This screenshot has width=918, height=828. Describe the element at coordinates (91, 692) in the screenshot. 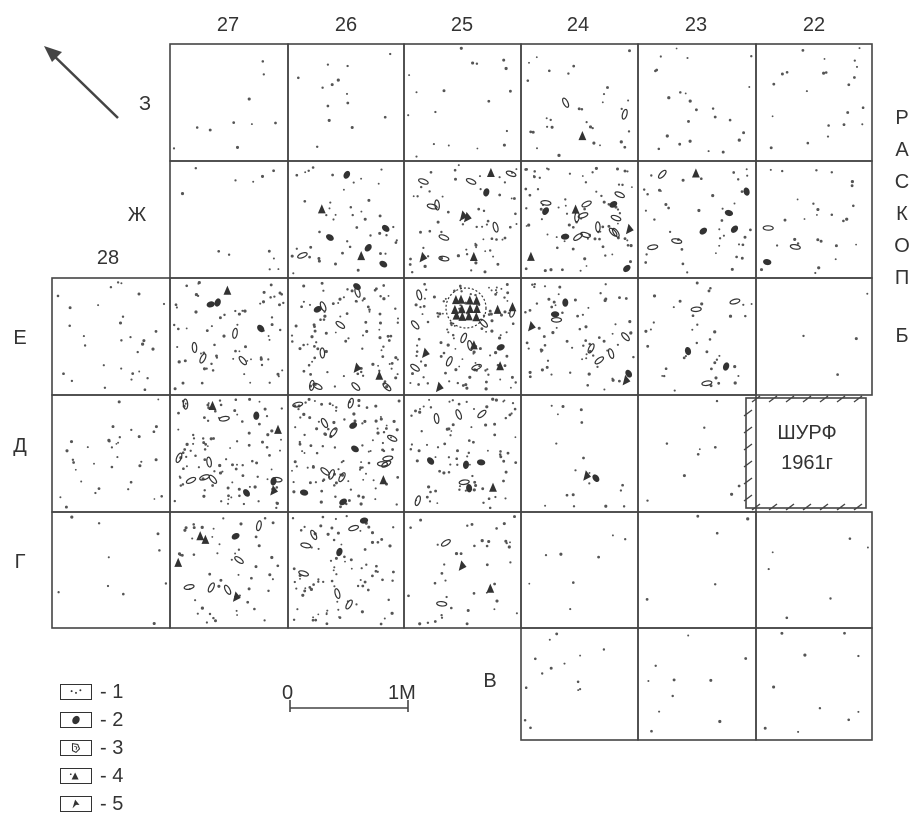

I see `legend-item-1: - 1` at that location.